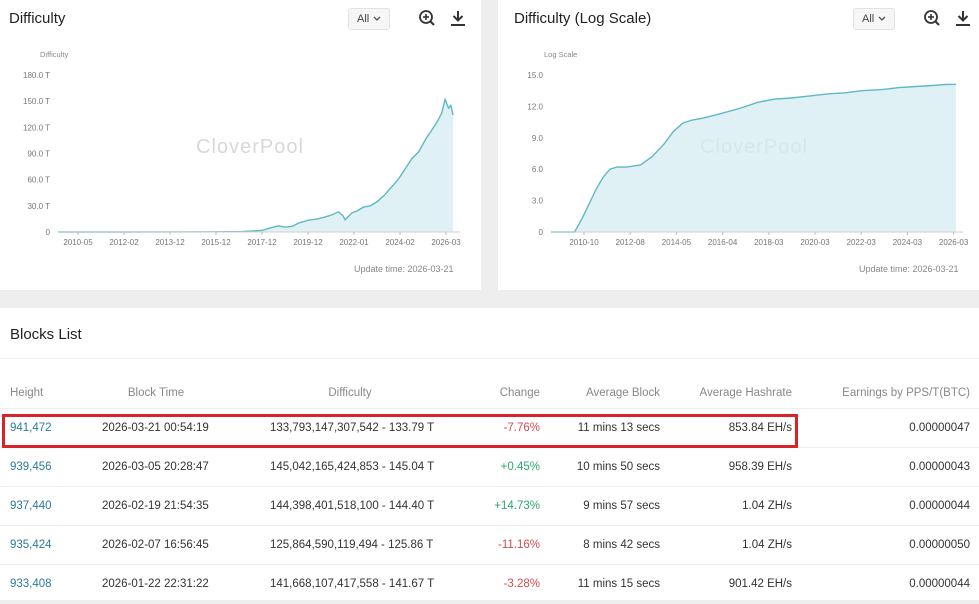 The width and height of the screenshot is (979, 604). What do you see at coordinates (216, 242) in the screenshot?
I see `x-tick-label: 2015-12` at bounding box center [216, 242].